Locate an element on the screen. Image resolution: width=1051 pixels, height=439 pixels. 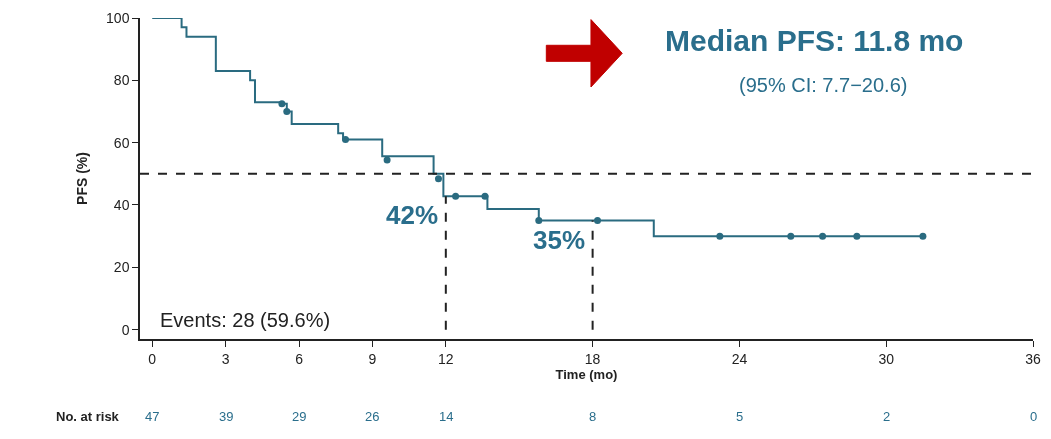
x-tick-label: 12 is located at coordinates (446, 358).